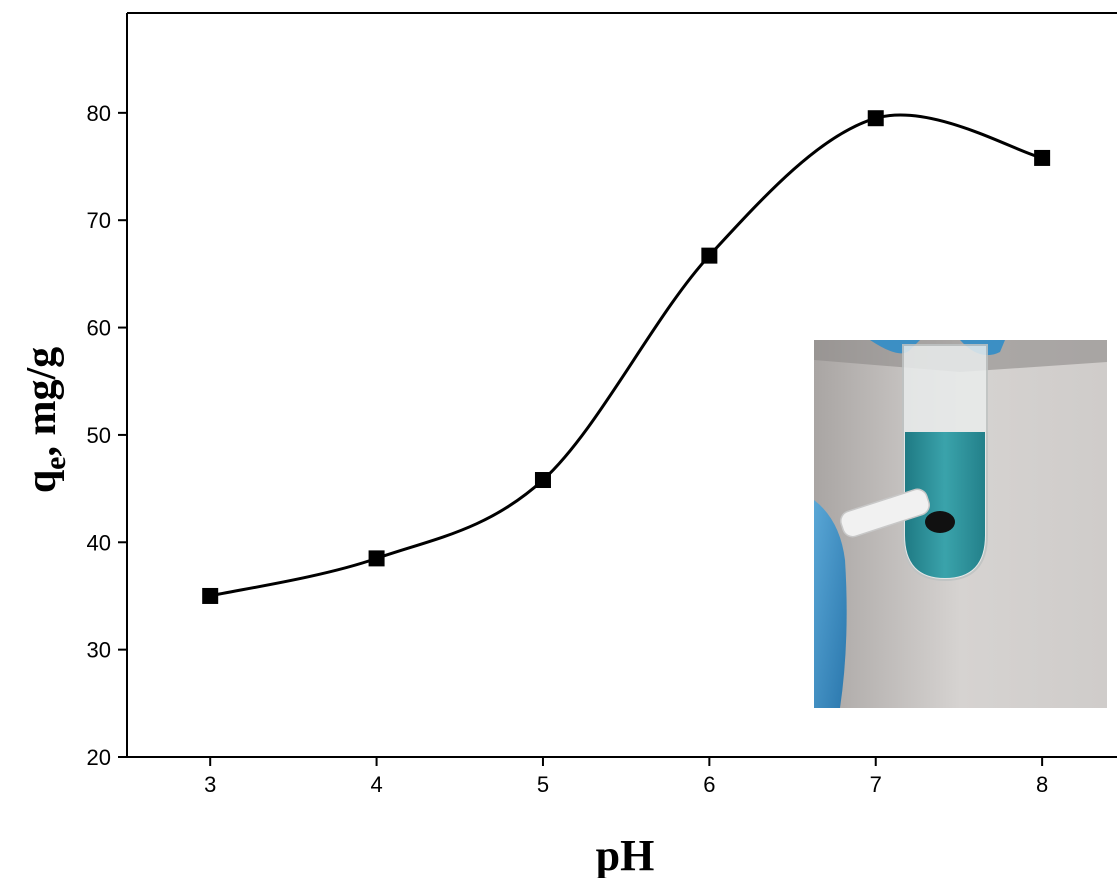  What do you see at coordinates (99, 113) in the screenshot?
I see `y-tick-label: 80` at bounding box center [99, 113].